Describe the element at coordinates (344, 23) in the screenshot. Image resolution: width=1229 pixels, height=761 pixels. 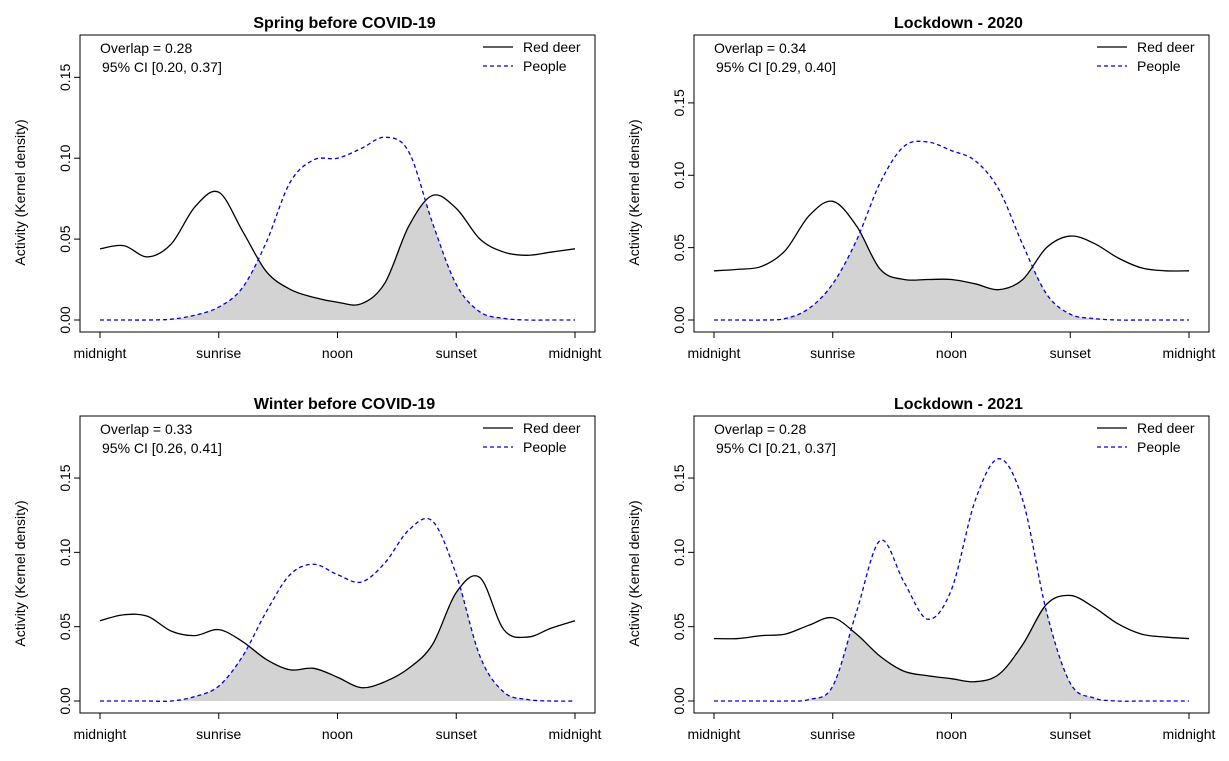
I see `chart-title: Spring before COVID-19` at that location.